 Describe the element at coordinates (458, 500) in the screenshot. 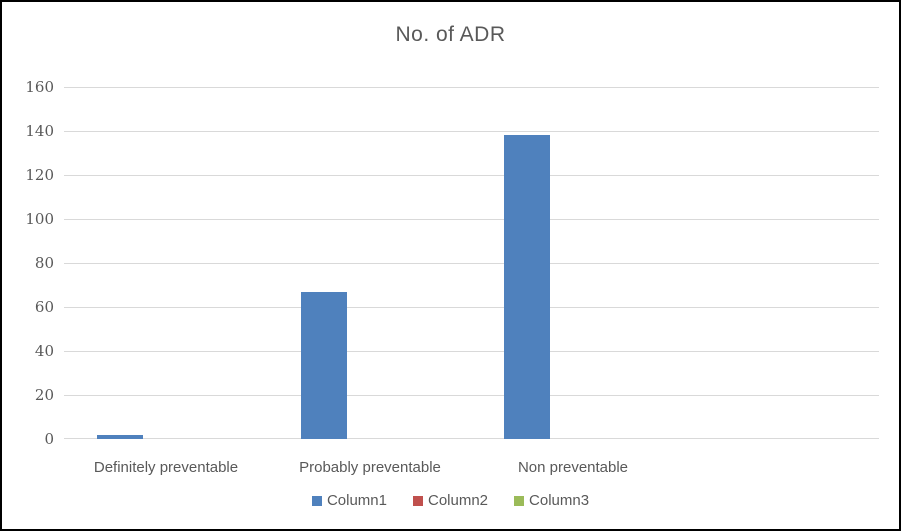

I see `legend-label-column2: Column2` at that location.